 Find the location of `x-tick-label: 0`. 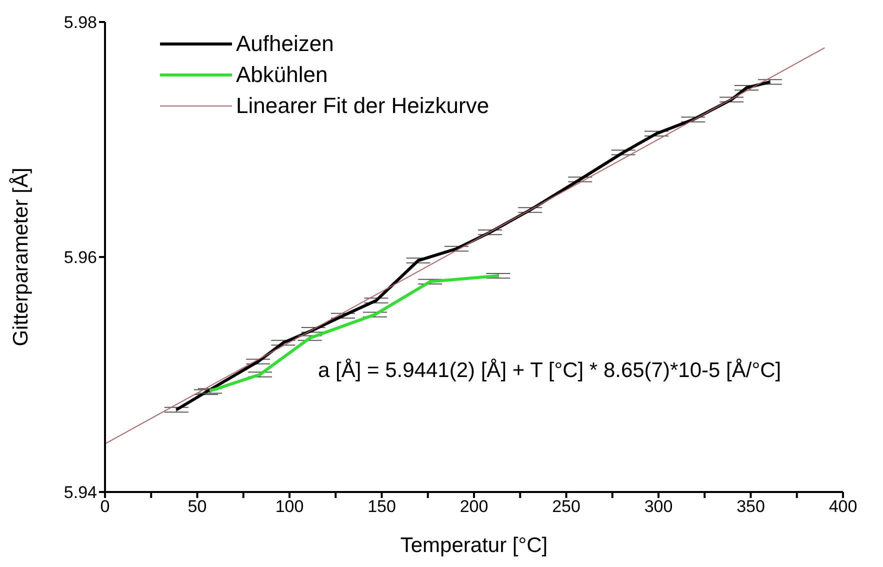

x-tick-label: 0 is located at coordinates (105, 506).